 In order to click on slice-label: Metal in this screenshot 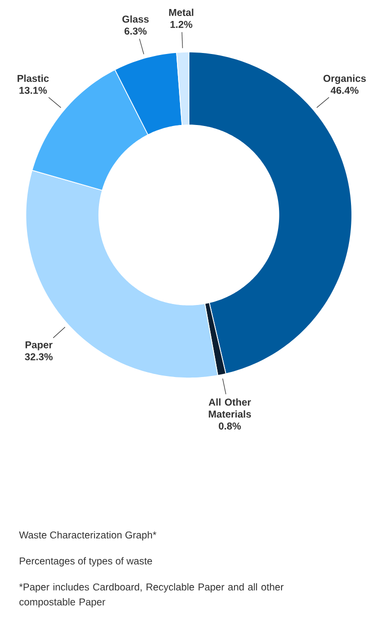, I will do `click(181, 12)`.